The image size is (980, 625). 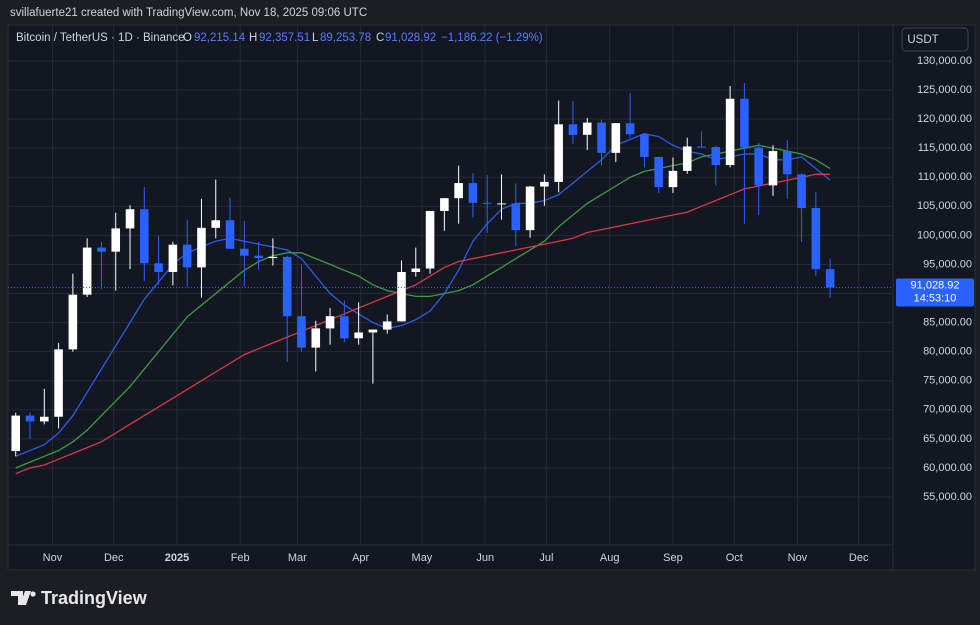 I want to click on ohlc-value: 92,215.14, so click(x=220, y=38).